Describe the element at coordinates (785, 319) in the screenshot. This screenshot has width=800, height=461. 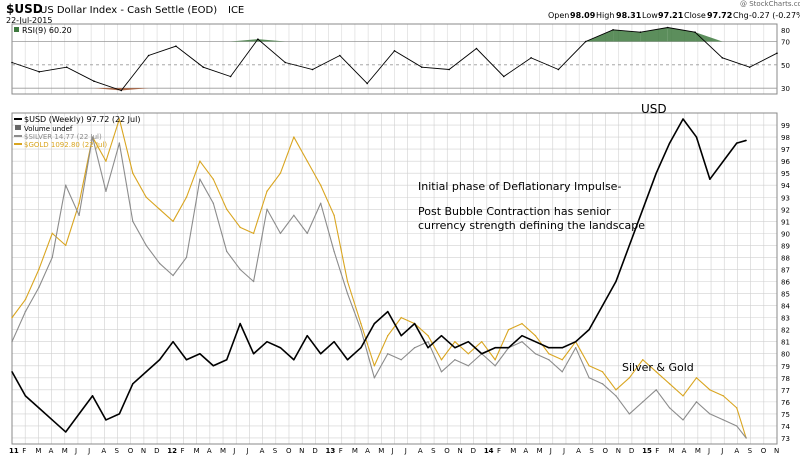
I see `y-tick-label: 83` at that location.